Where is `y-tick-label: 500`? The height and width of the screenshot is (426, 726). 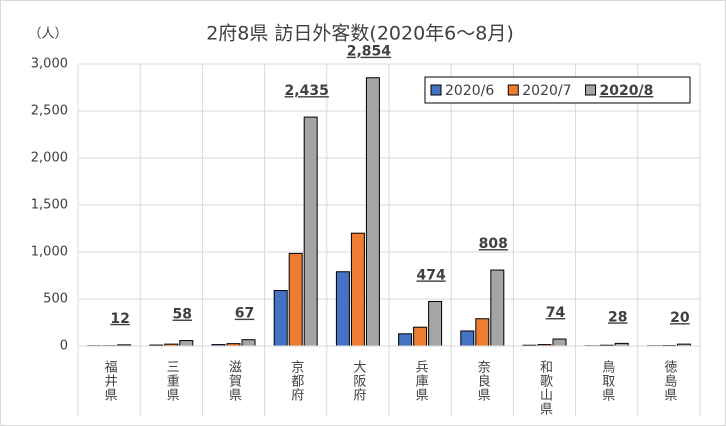 y-tick-label: 500 is located at coordinates (55, 299).